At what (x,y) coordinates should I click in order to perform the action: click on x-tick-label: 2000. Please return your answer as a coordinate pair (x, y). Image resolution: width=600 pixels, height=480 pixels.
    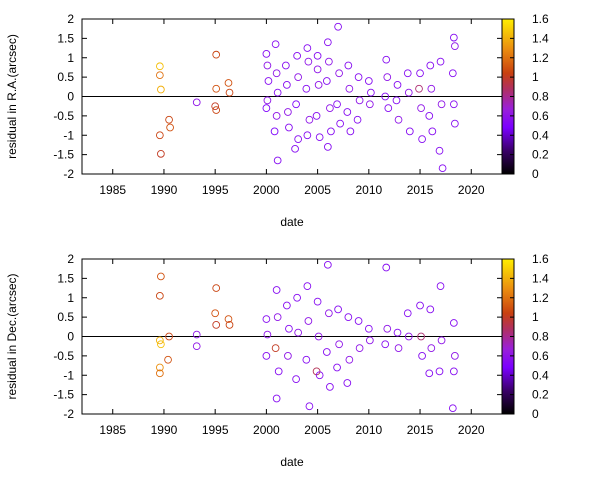
    Looking at the image, I should click on (266, 190).